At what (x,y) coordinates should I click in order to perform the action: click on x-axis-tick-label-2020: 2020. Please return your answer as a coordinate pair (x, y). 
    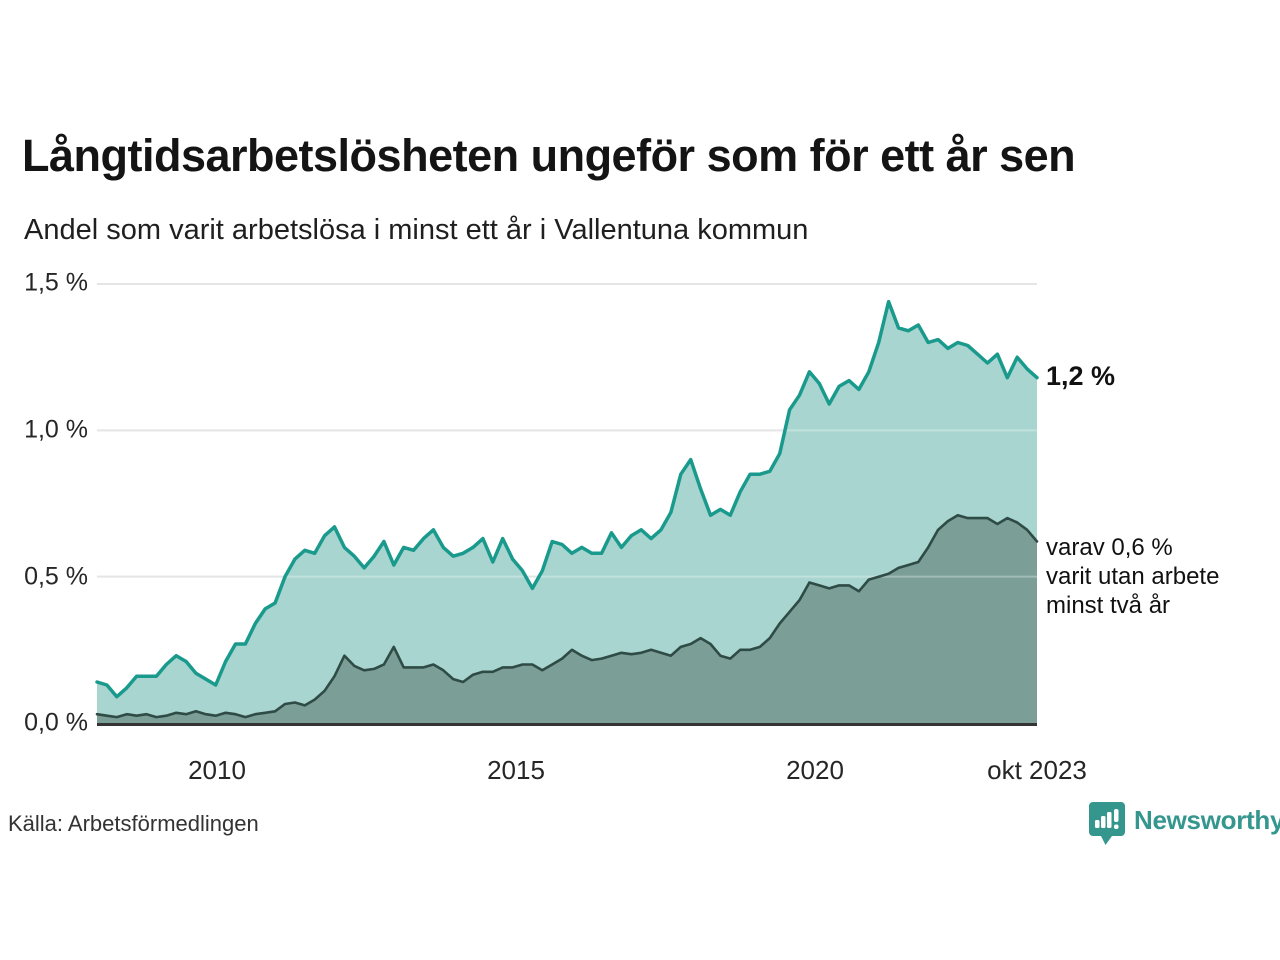
    Looking at the image, I should click on (815, 770).